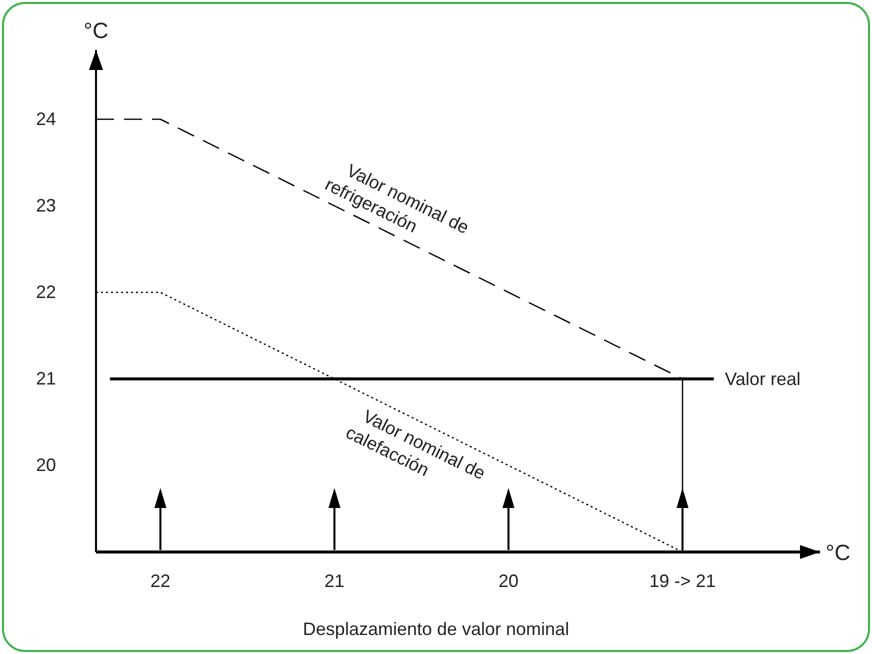  What do you see at coordinates (160, 580) in the screenshot?
I see `x-tick-label: 22` at bounding box center [160, 580].